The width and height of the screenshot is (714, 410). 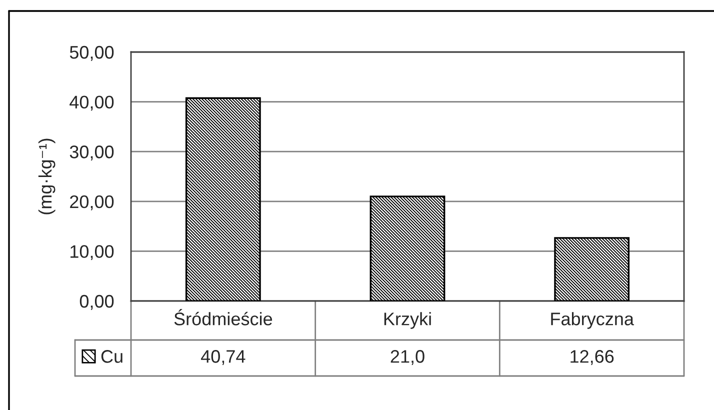 I want to click on y-tick-label: 0,00, so click(x=97, y=302).